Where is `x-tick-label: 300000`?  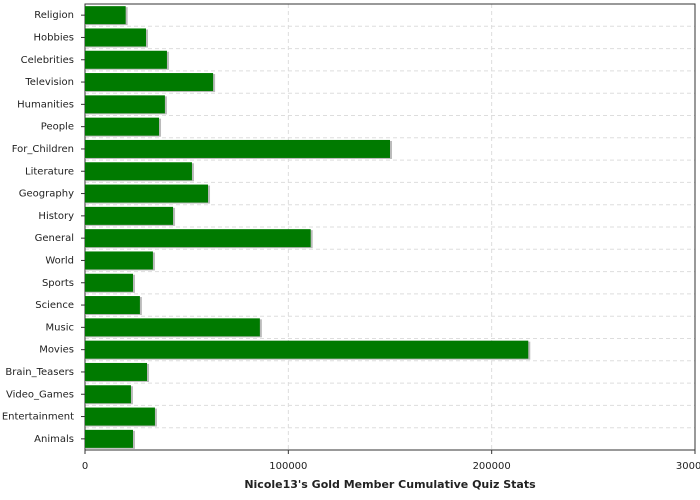
x-tick-label: 300000 is located at coordinates (688, 466).